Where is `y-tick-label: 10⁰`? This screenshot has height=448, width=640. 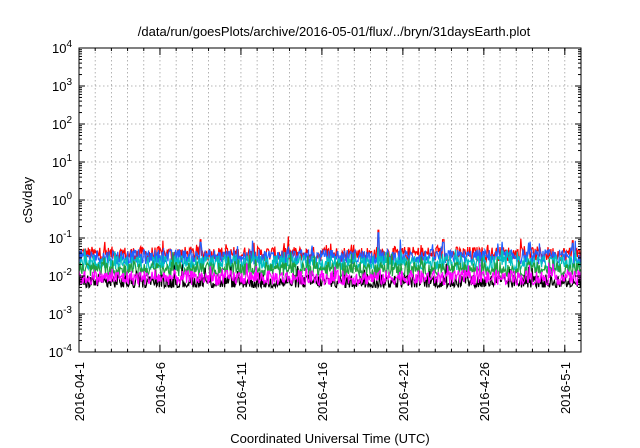
y-tick-label: 10⁰ is located at coordinates (62, 199).